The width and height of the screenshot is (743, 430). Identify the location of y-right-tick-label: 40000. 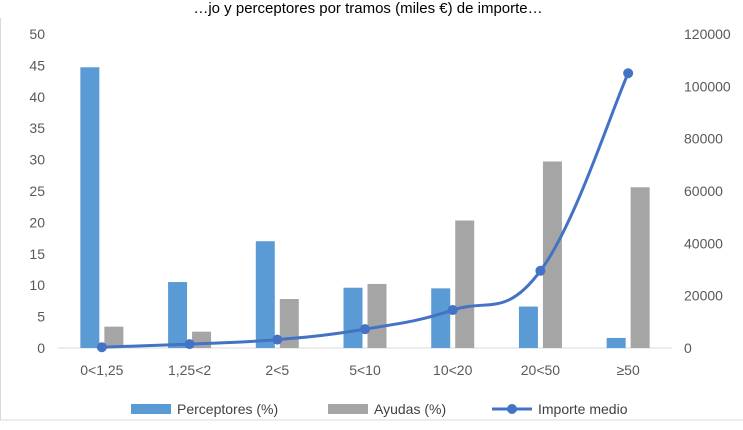
(703, 243).